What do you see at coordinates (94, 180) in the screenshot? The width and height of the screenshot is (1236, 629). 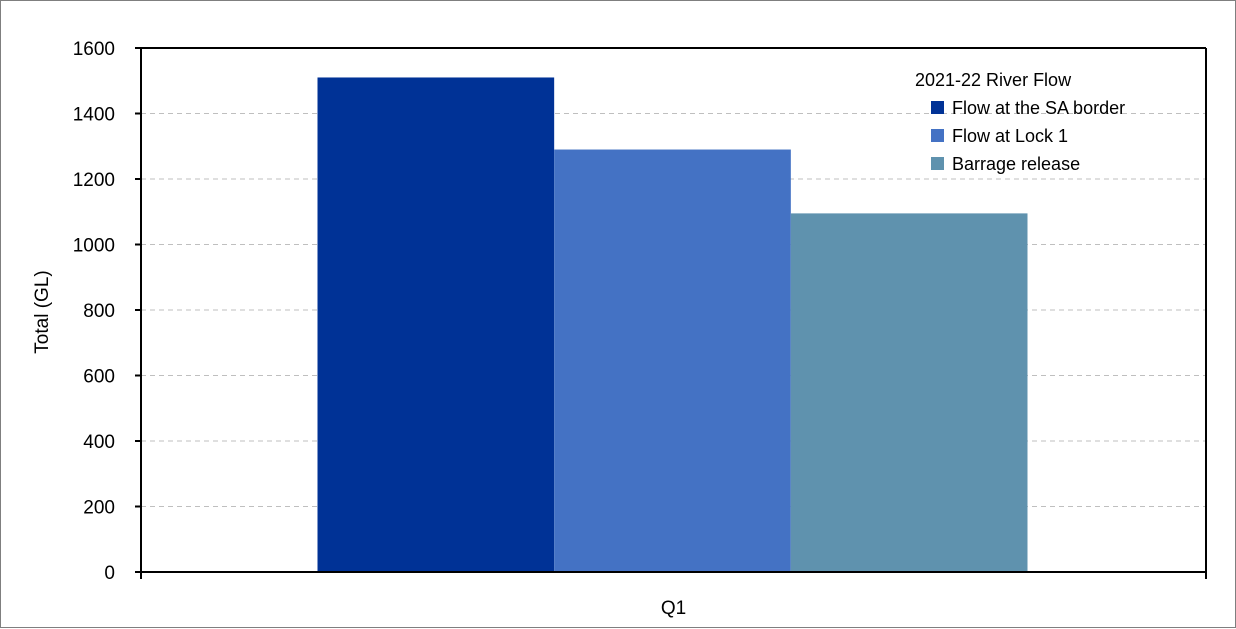 I see `y-tick-label: 1200` at bounding box center [94, 180].